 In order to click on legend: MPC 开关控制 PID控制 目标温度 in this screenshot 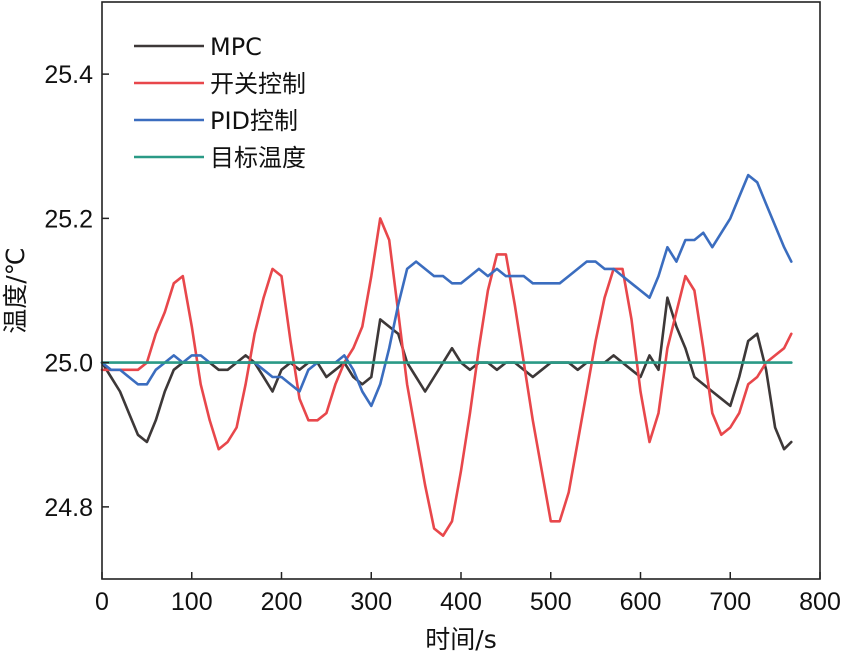, I will do `click(220, 102)`.